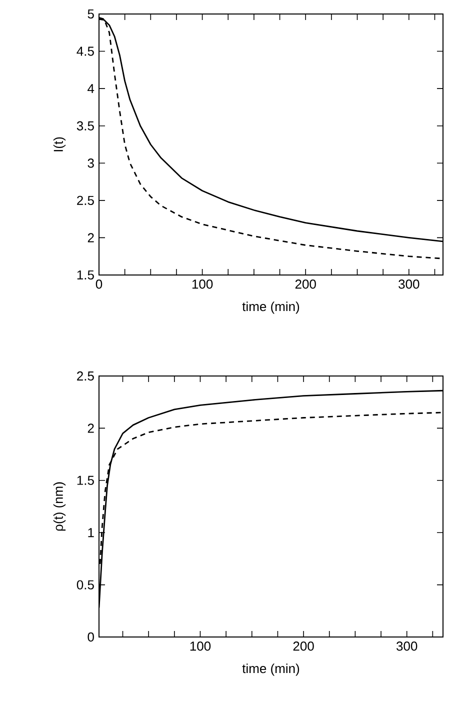 The image size is (453, 707). Describe the element at coordinates (99, 284) in the screenshot. I see `x-tick-label: 0` at that location.